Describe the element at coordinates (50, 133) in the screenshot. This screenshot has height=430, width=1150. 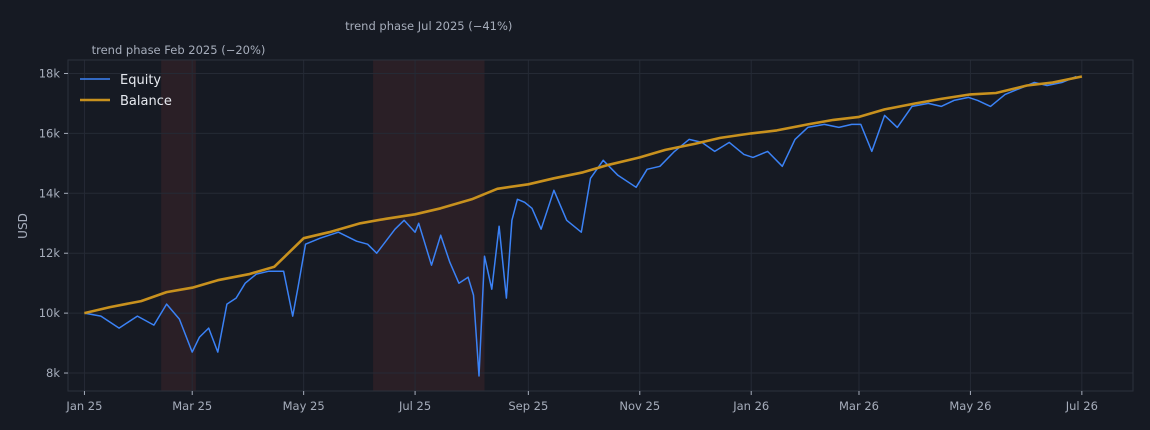
I see `y-tick-label-4: 16k` at that location.